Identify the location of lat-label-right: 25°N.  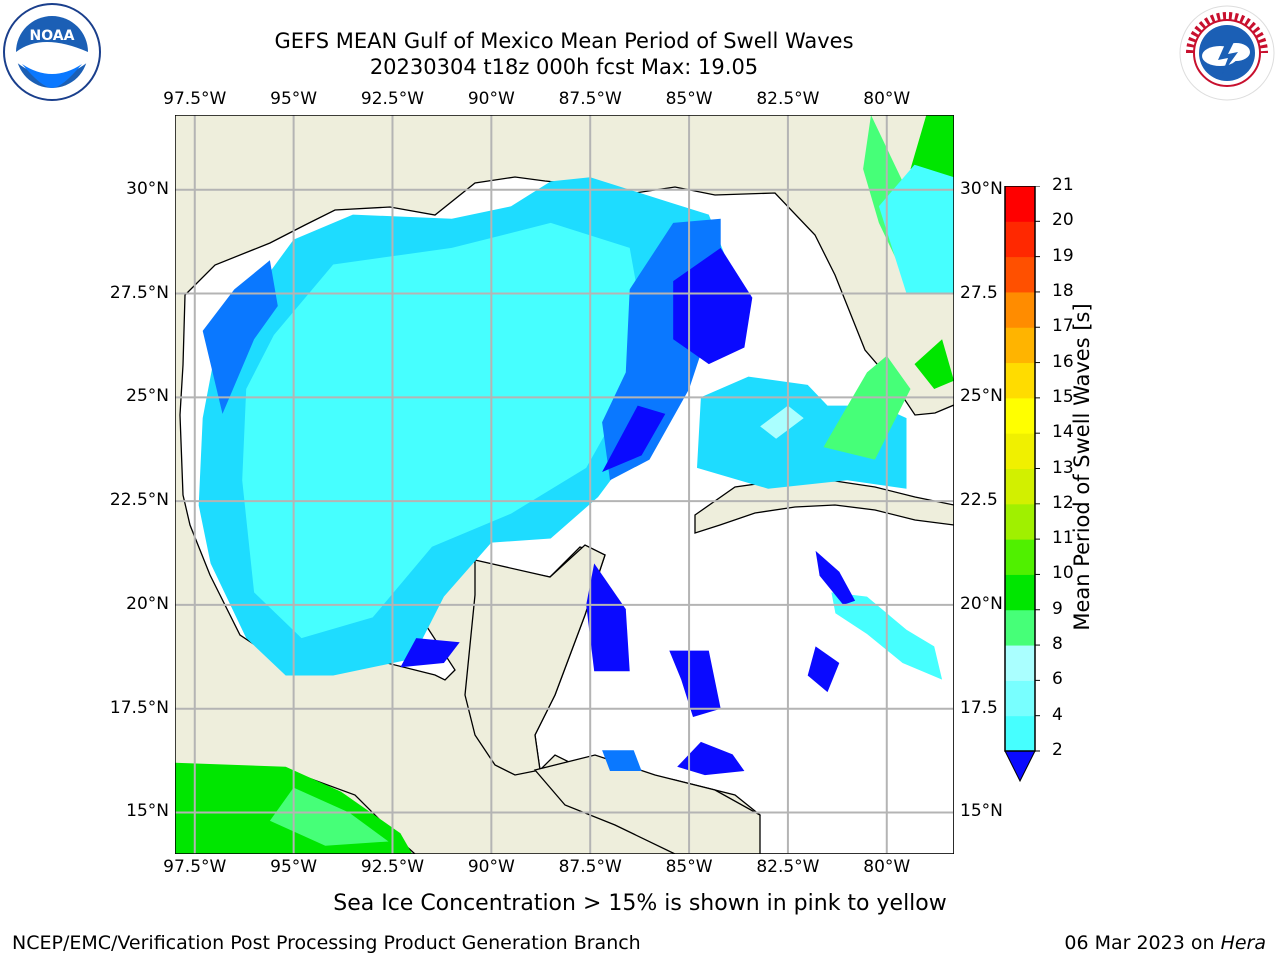
(981, 396).